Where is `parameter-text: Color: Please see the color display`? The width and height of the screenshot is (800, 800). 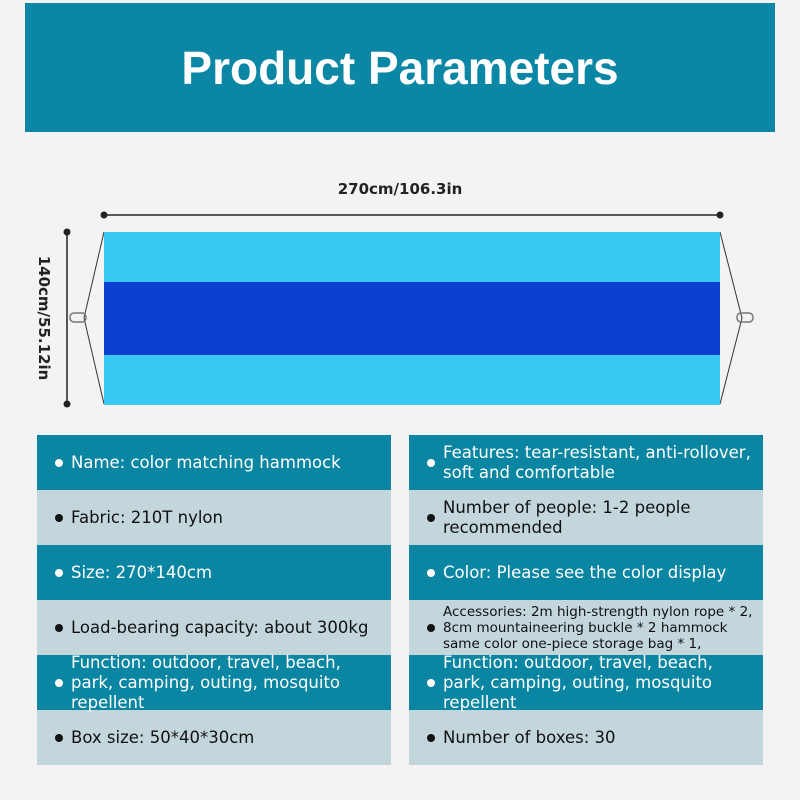
parameter-text: Color: Please see the color display is located at coordinates (585, 572).